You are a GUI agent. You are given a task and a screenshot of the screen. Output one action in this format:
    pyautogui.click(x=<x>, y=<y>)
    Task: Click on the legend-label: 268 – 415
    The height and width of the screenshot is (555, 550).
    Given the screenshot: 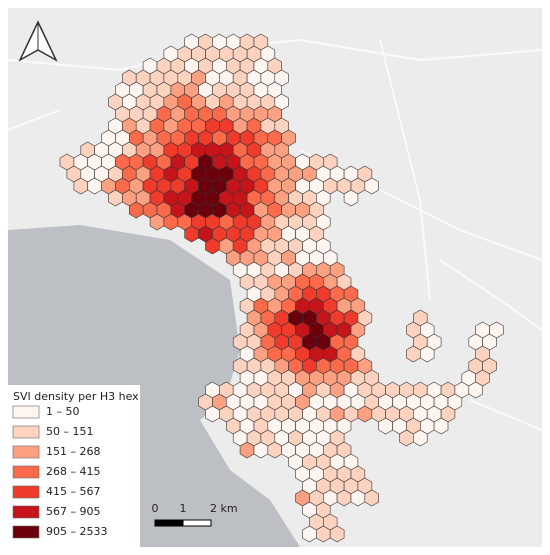 What is the action you would take?
    pyautogui.click(x=73, y=471)
    